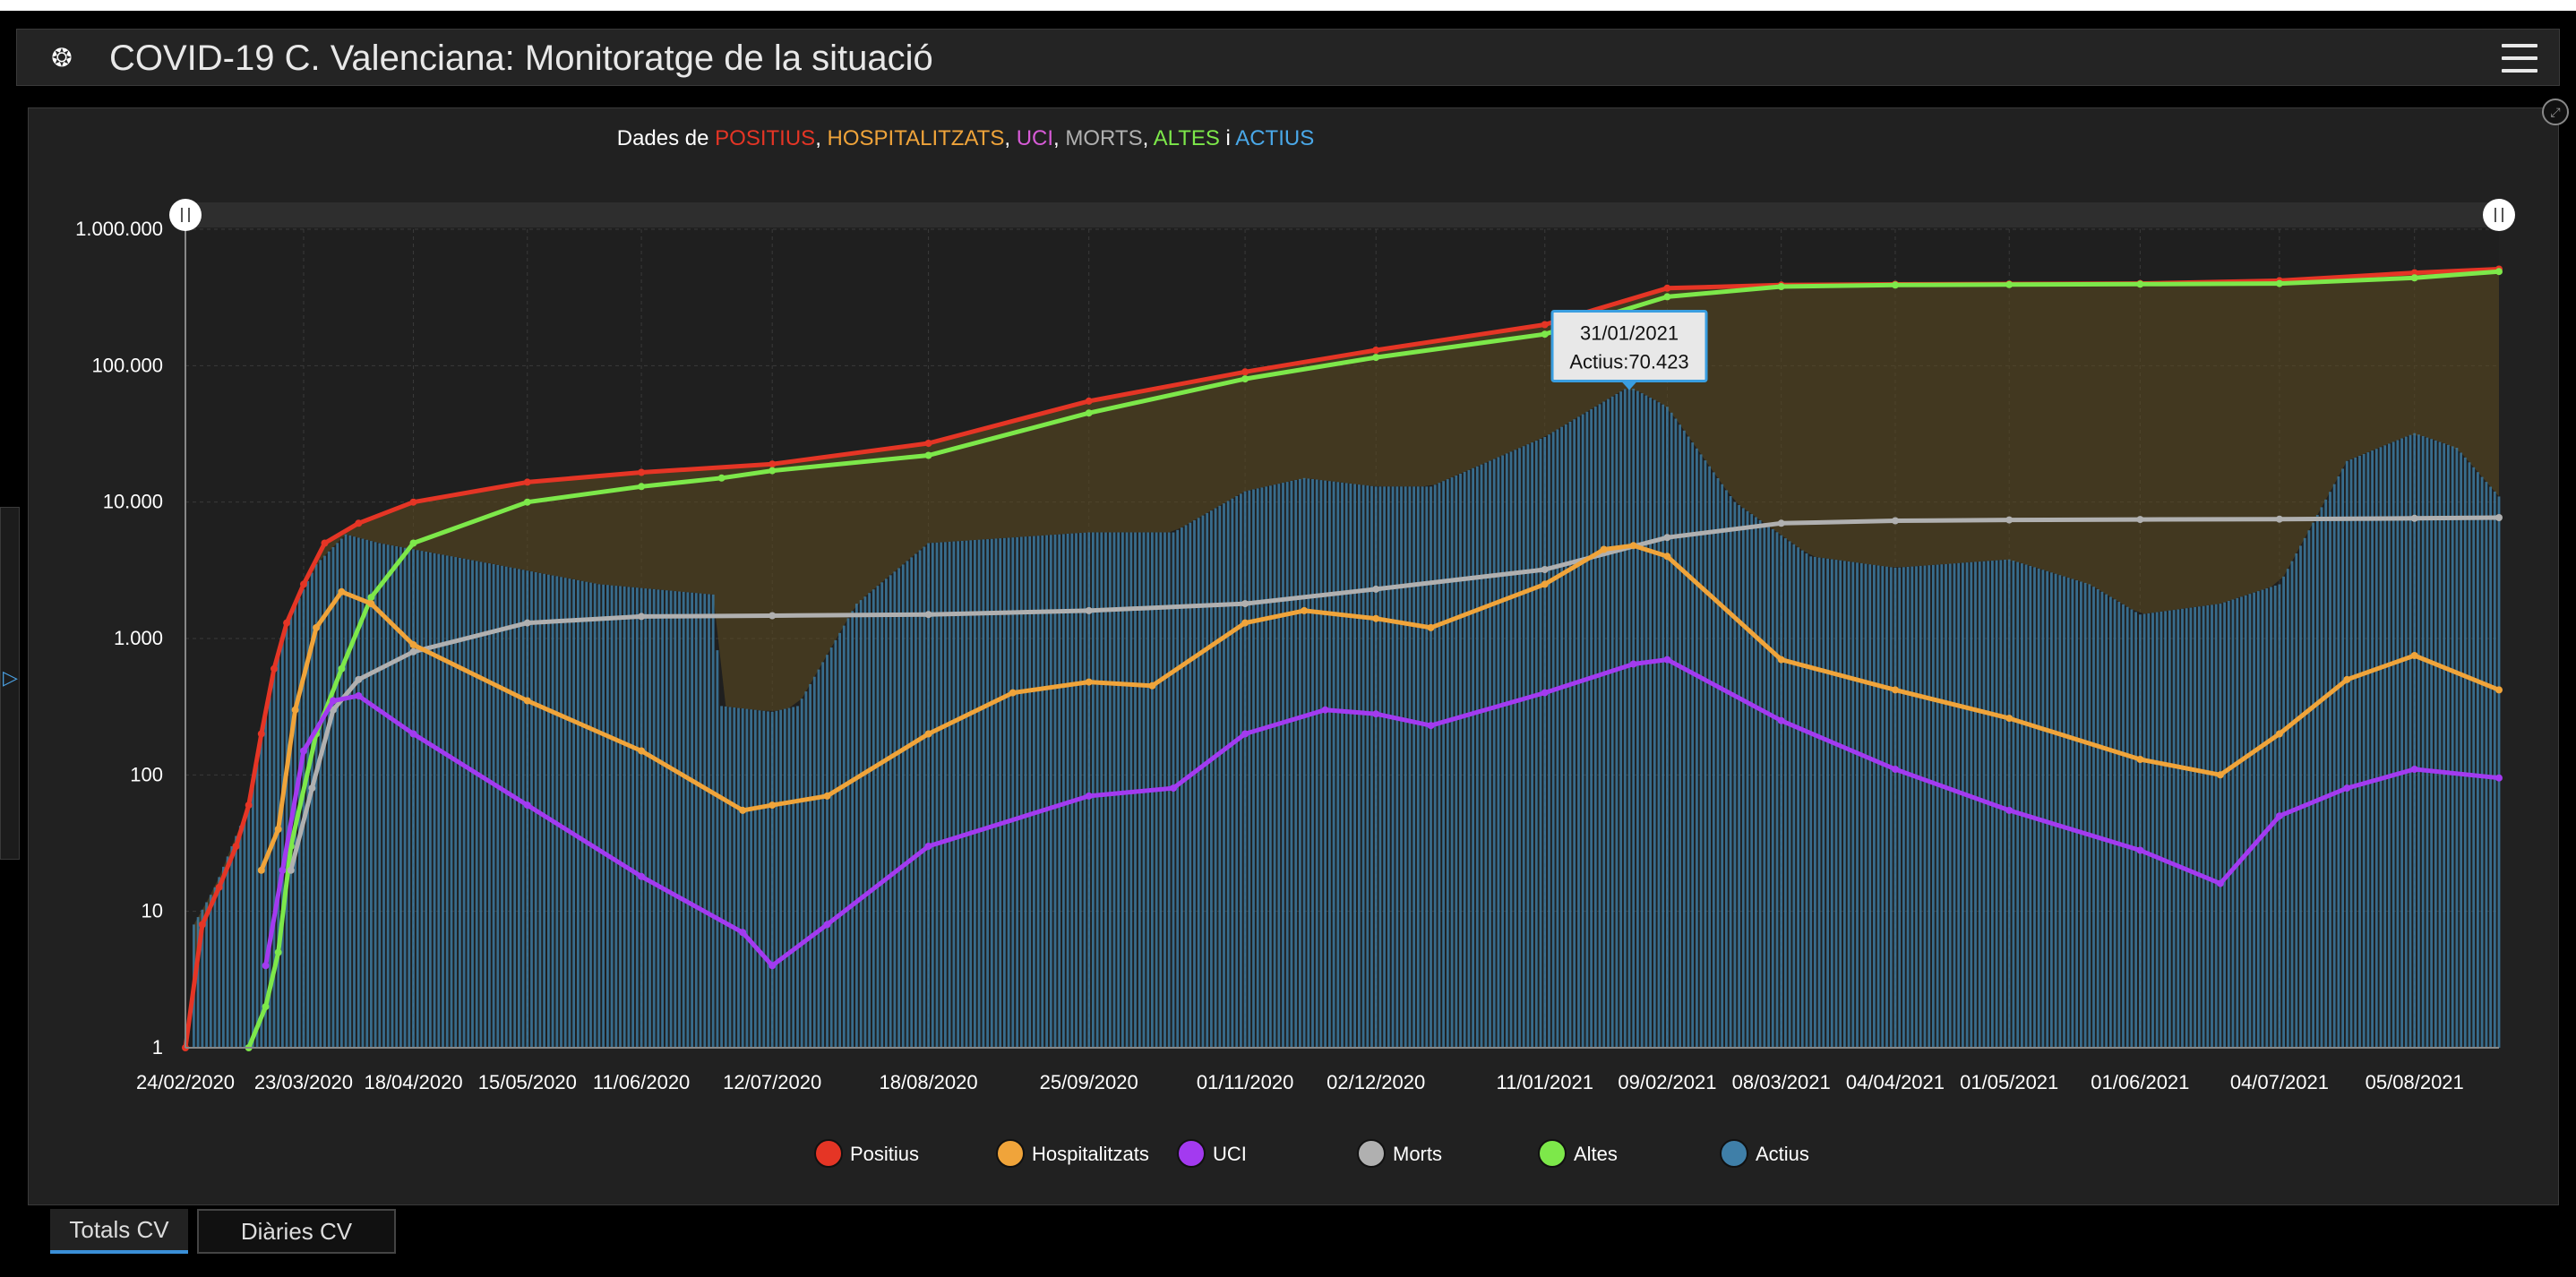  What do you see at coordinates (765, 138) in the screenshot?
I see `chart-title-part: POSITIUS` at bounding box center [765, 138].